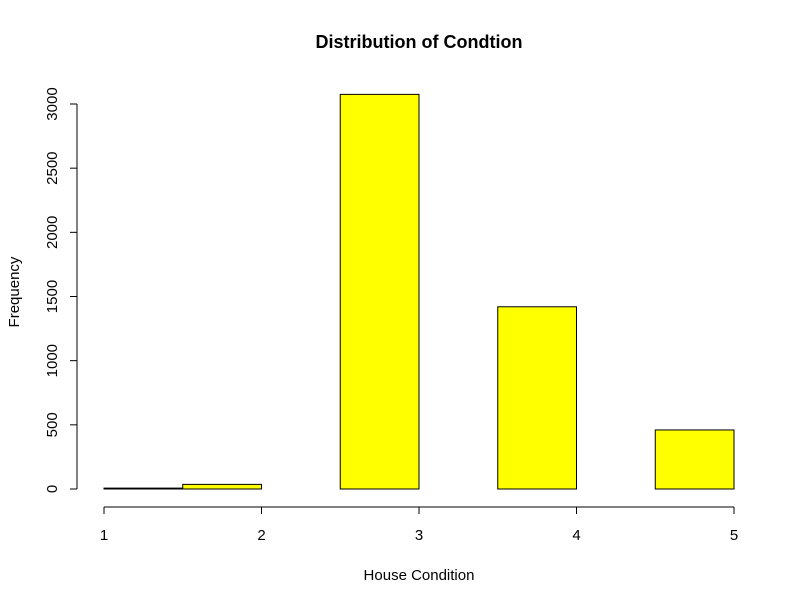 This screenshot has height=603, width=800. What do you see at coordinates (52, 489) in the screenshot?
I see `y-tick-label-0: 0` at bounding box center [52, 489].